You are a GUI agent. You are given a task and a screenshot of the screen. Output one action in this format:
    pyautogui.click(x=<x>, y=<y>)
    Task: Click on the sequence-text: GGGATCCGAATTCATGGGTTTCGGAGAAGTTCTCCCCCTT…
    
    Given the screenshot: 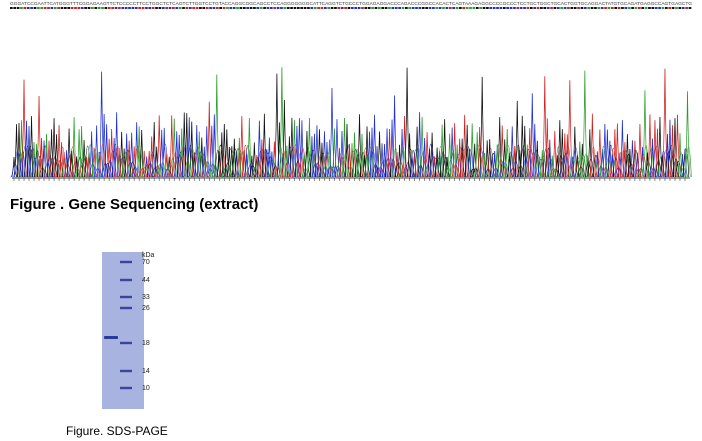 What is the action you would take?
    pyautogui.click(x=351, y=3)
    